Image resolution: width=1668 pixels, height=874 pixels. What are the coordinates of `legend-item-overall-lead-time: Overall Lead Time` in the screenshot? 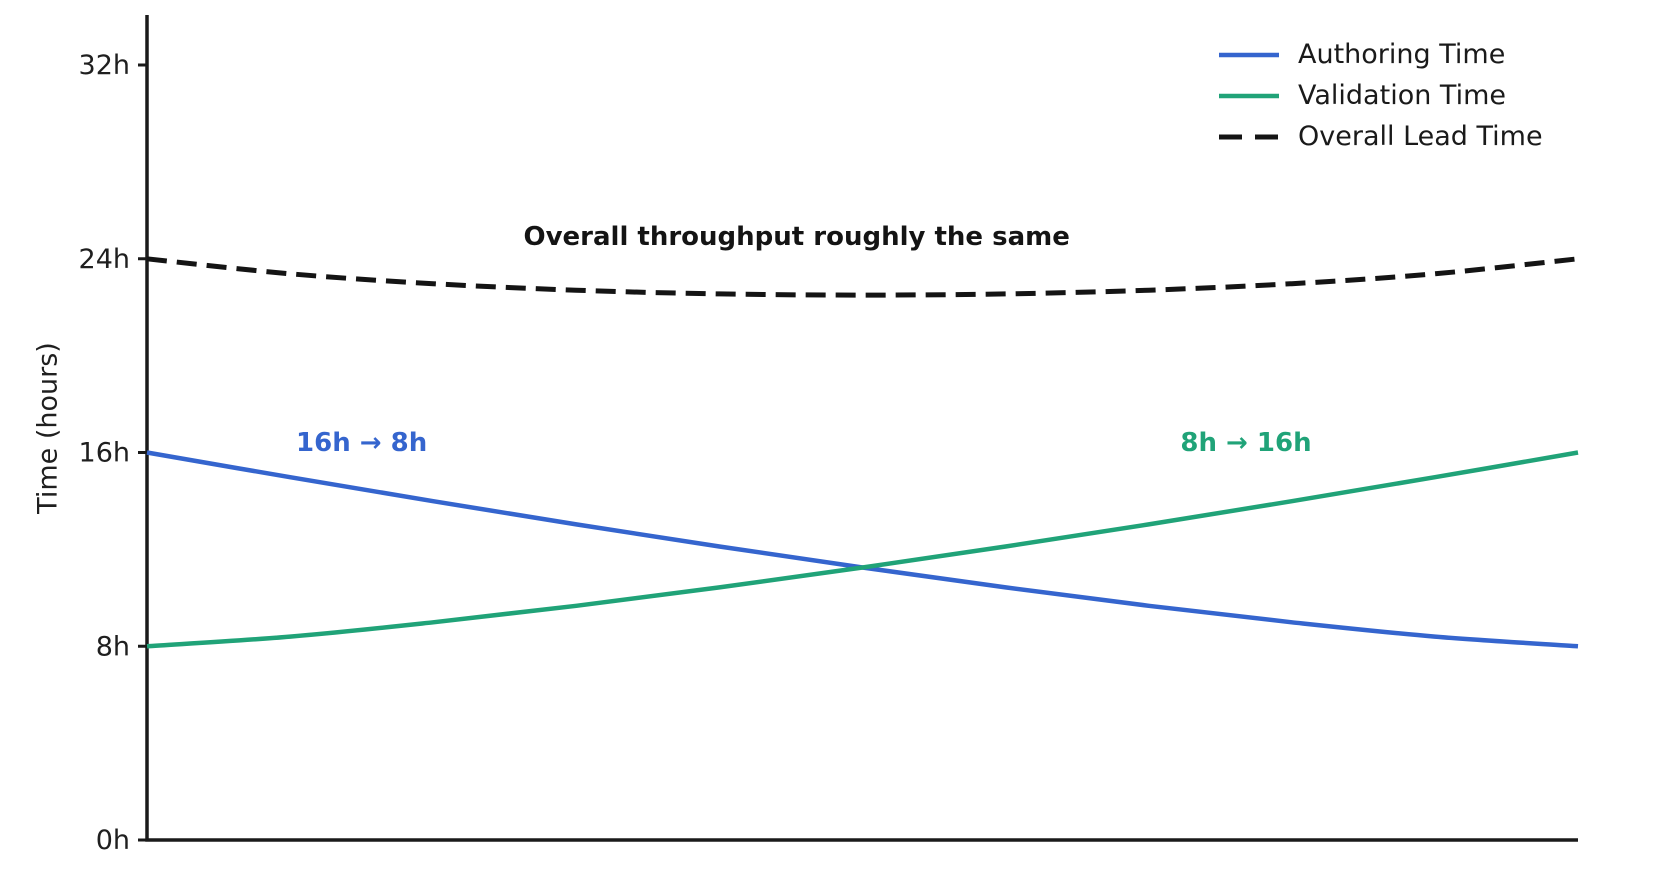 It's located at (1380, 136).